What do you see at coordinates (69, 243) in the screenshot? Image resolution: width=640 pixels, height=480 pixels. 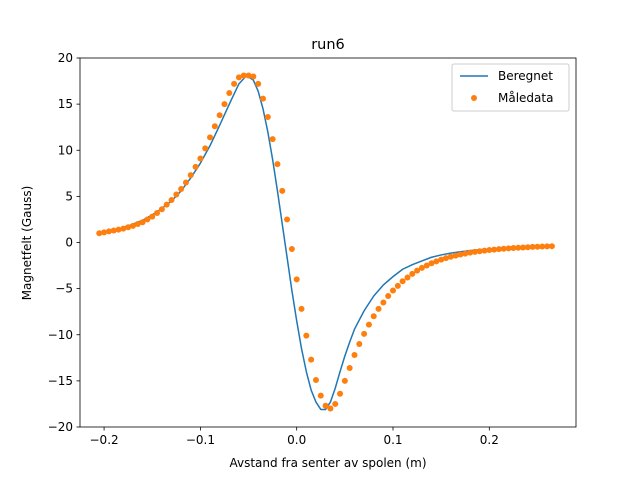 I see `y-tick-label: 0` at bounding box center [69, 243].